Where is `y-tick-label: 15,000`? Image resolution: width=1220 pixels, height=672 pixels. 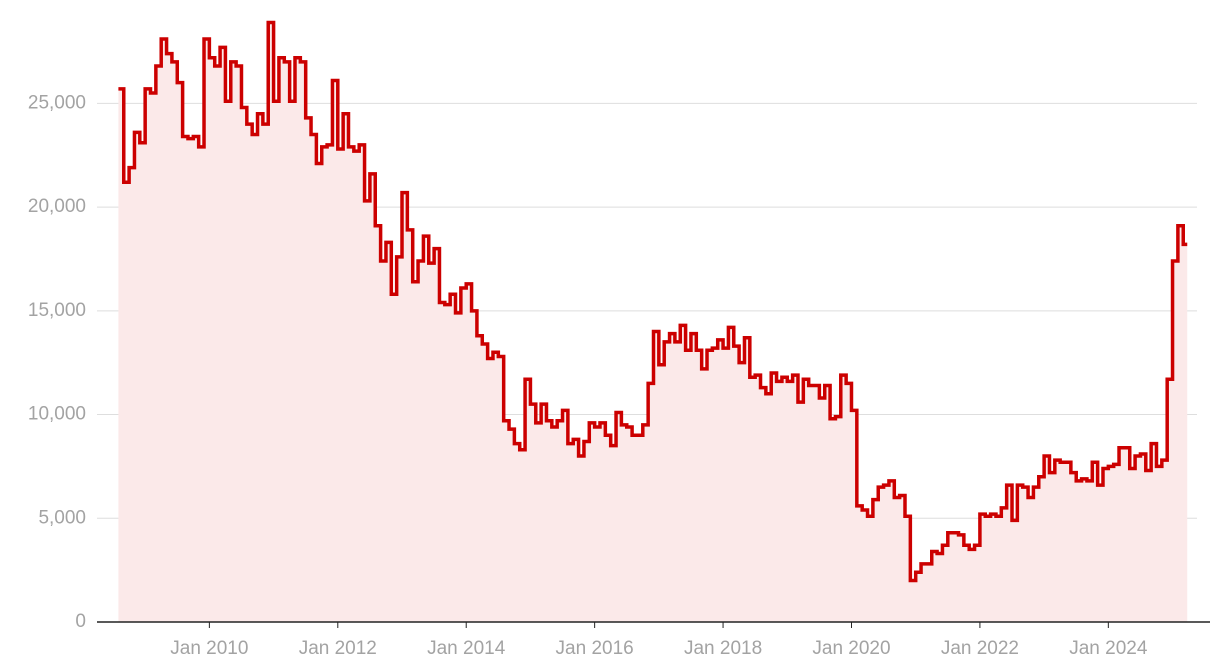
y-tick-label: 15,000 is located at coordinates (57, 310).